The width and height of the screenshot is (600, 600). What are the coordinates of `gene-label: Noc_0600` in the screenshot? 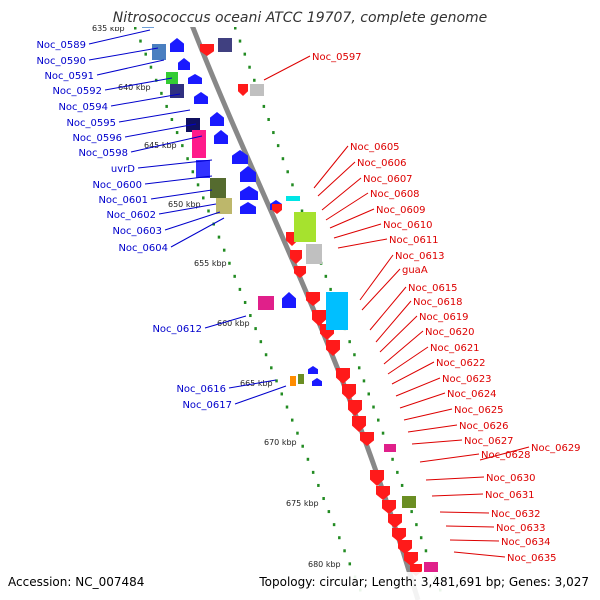 It's located at (117, 185).